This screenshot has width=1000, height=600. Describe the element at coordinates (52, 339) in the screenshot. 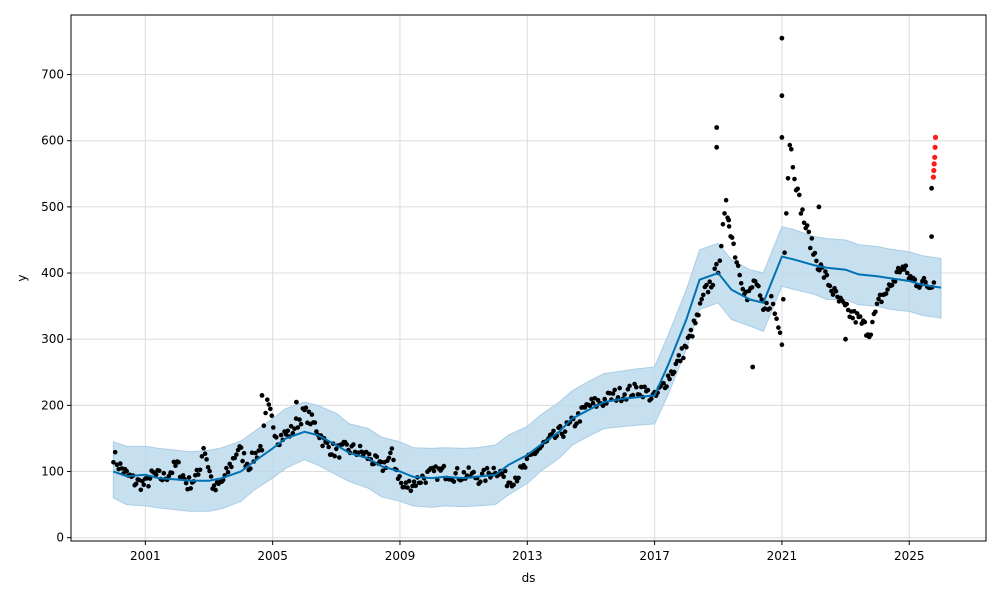

I see `y-tick-label: 300` at that location.